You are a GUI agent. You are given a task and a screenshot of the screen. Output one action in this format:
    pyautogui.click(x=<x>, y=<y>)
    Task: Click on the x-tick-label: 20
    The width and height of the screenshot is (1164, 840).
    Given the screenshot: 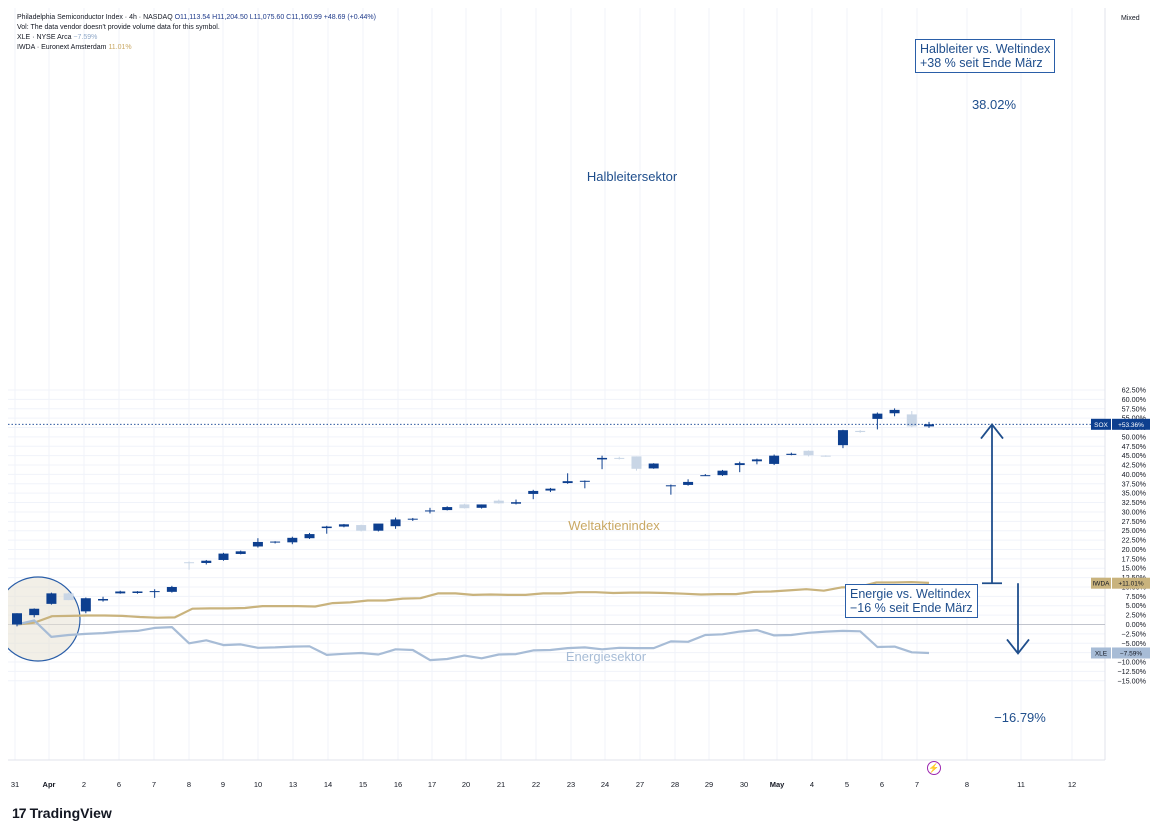 What is the action you would take?
    pyautogui.click(x=466, y=784)
    